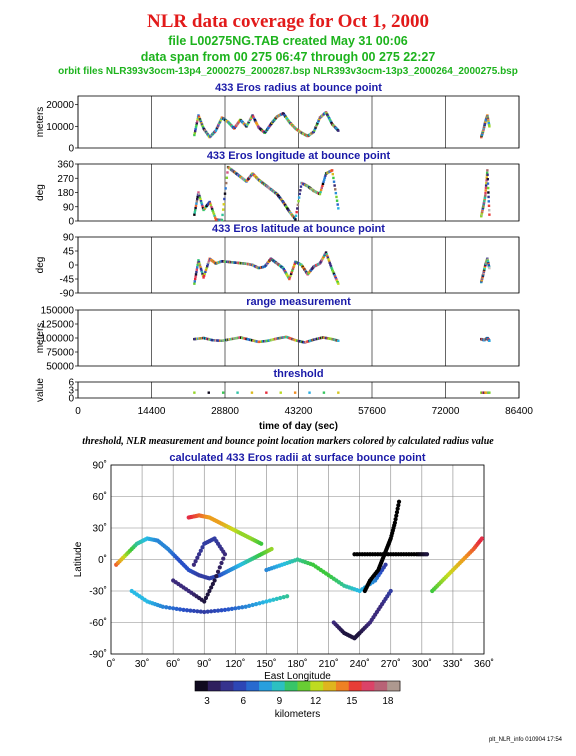  Describe the element at coordinates (71, 383) in the screenshot. I see `y-tick-label: 6` at that location.